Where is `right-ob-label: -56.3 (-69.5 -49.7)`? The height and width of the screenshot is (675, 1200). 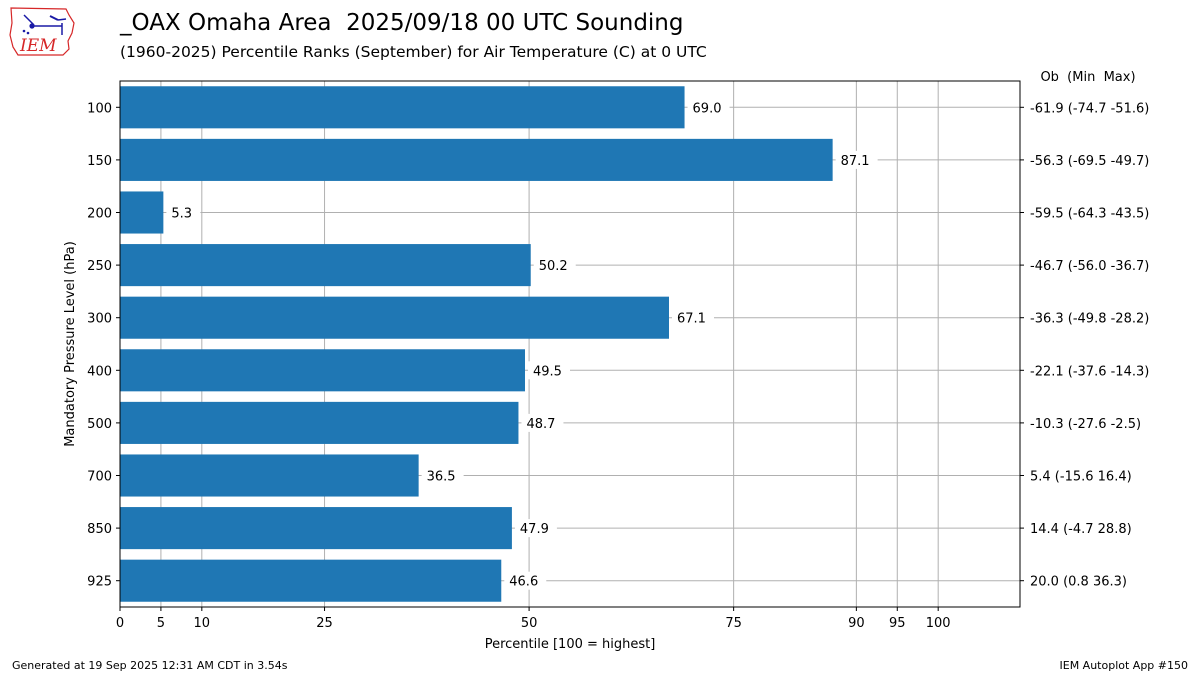 right-ob-label: -56.3 (-69.5 -49.7) is located at coordinates (1089, 161).